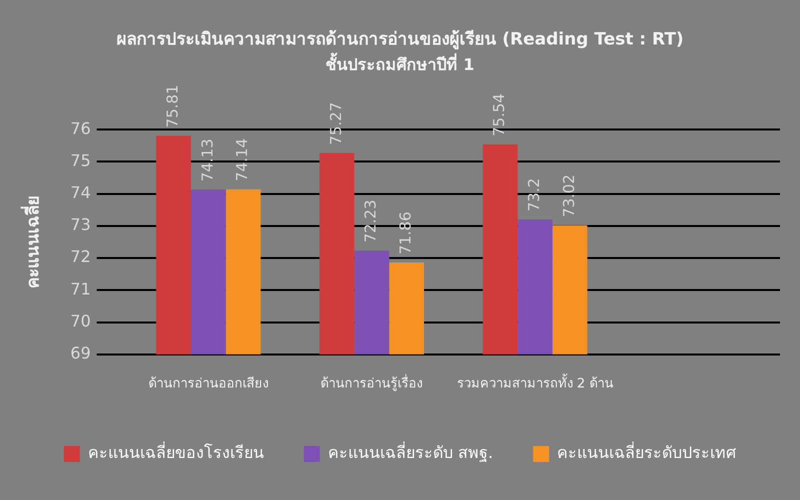 This screenshot has width=800, height=500. I want to click on y-tick-label: 74, so click(80, 192).